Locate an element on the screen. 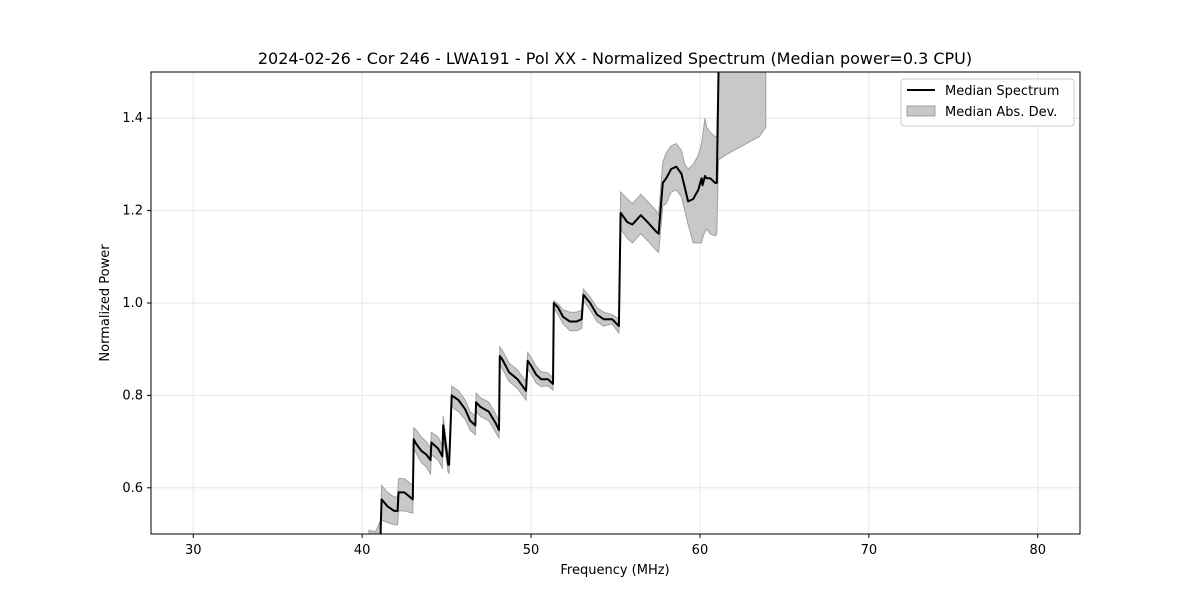  legend-box is located at coordinates (987, 102).